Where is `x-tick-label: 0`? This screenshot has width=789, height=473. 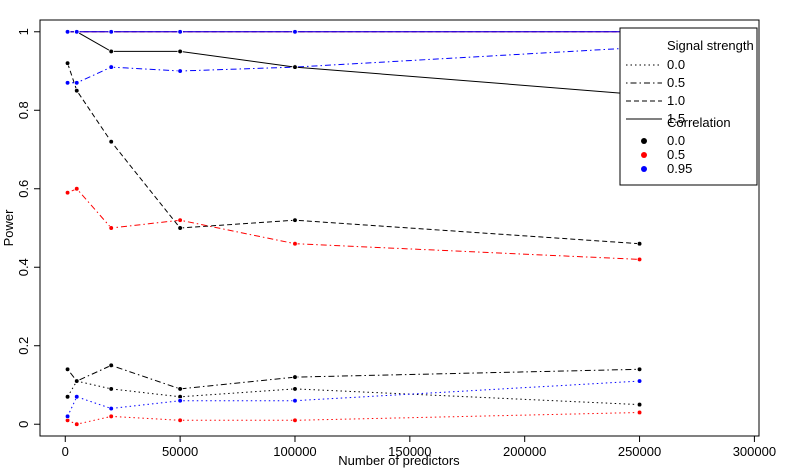 x-tick-label: 0 is located at coordinates (65, 451).